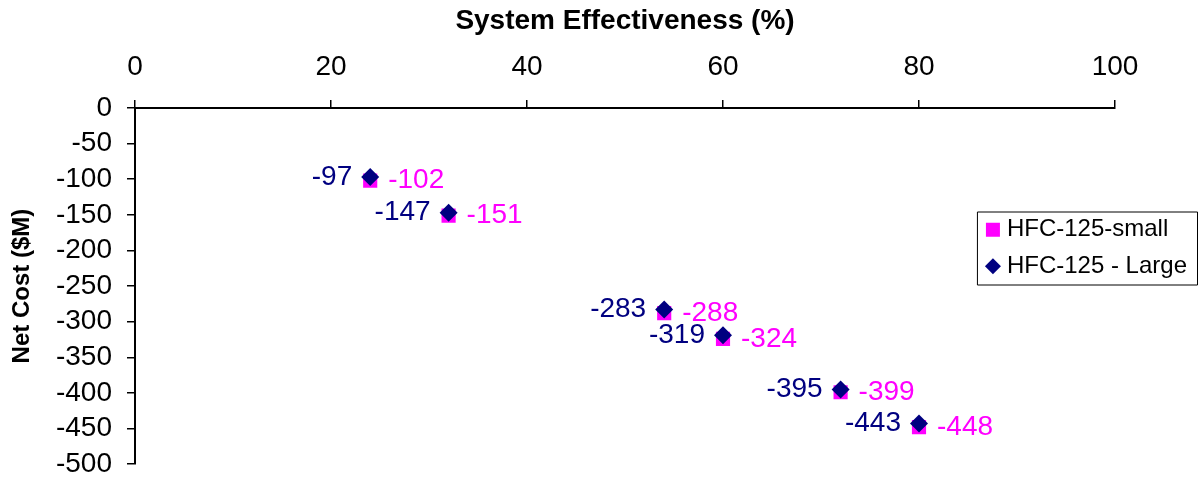 This screenshot has height=496, width=1204. I want to click on data-label: -147, so click(402, 211).